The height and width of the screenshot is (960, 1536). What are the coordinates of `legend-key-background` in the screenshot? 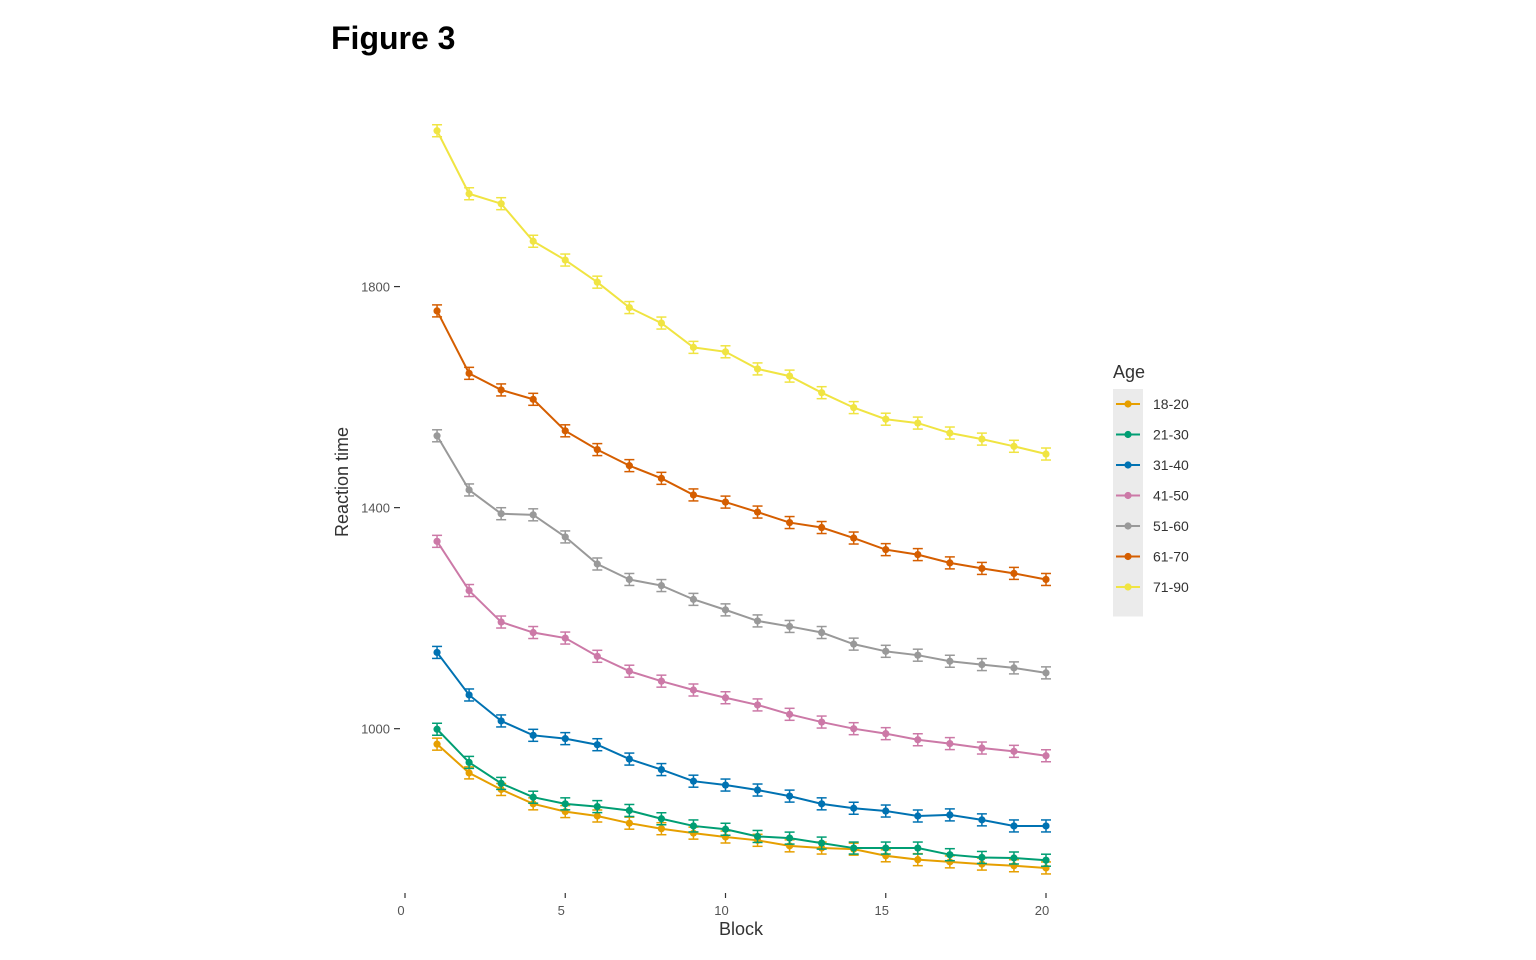 It's located at (1128, 503).